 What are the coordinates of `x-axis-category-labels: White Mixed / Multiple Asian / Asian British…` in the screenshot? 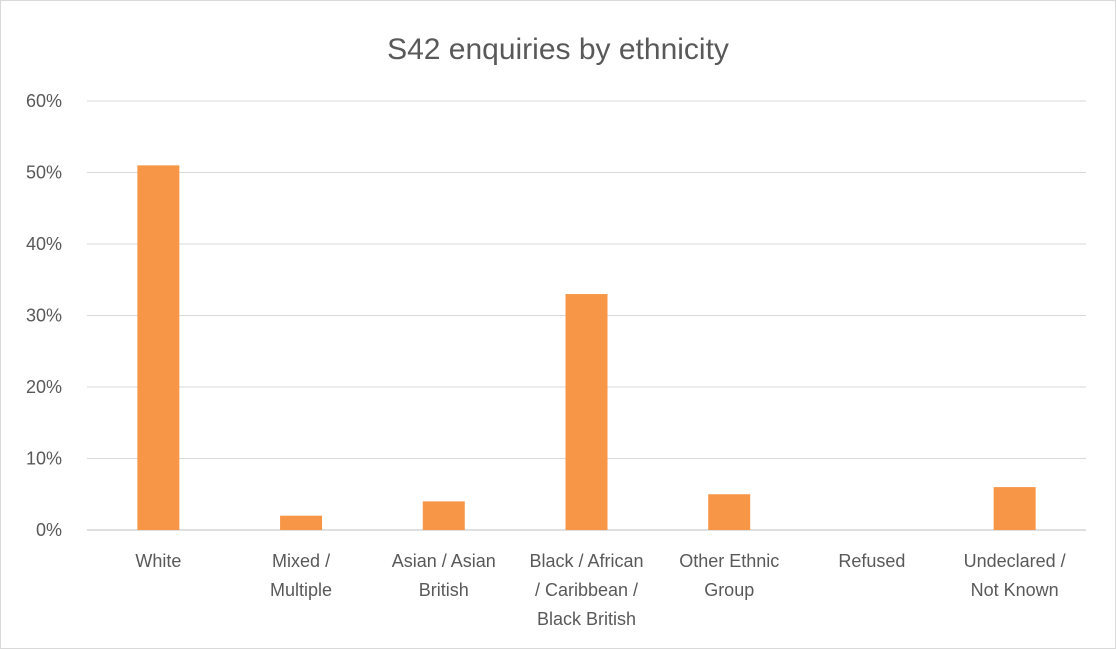 It's located at (600, 590).